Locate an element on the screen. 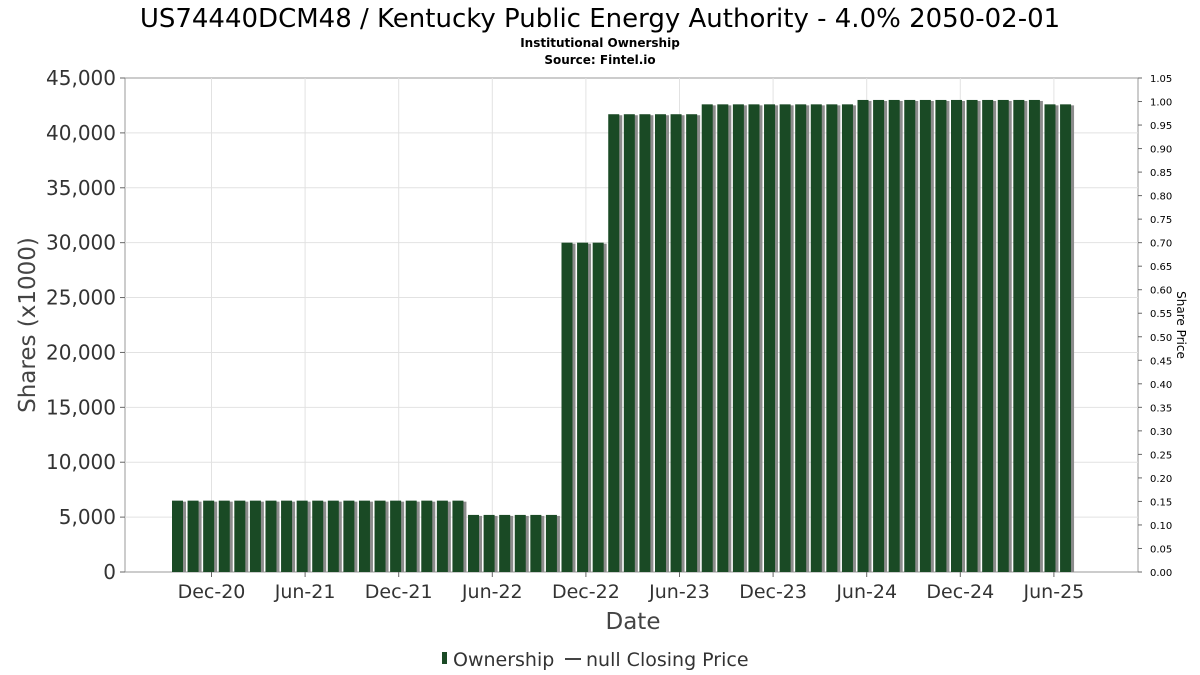  y-right-tick-label: 0.15 is located at coordinates (1161, 502).